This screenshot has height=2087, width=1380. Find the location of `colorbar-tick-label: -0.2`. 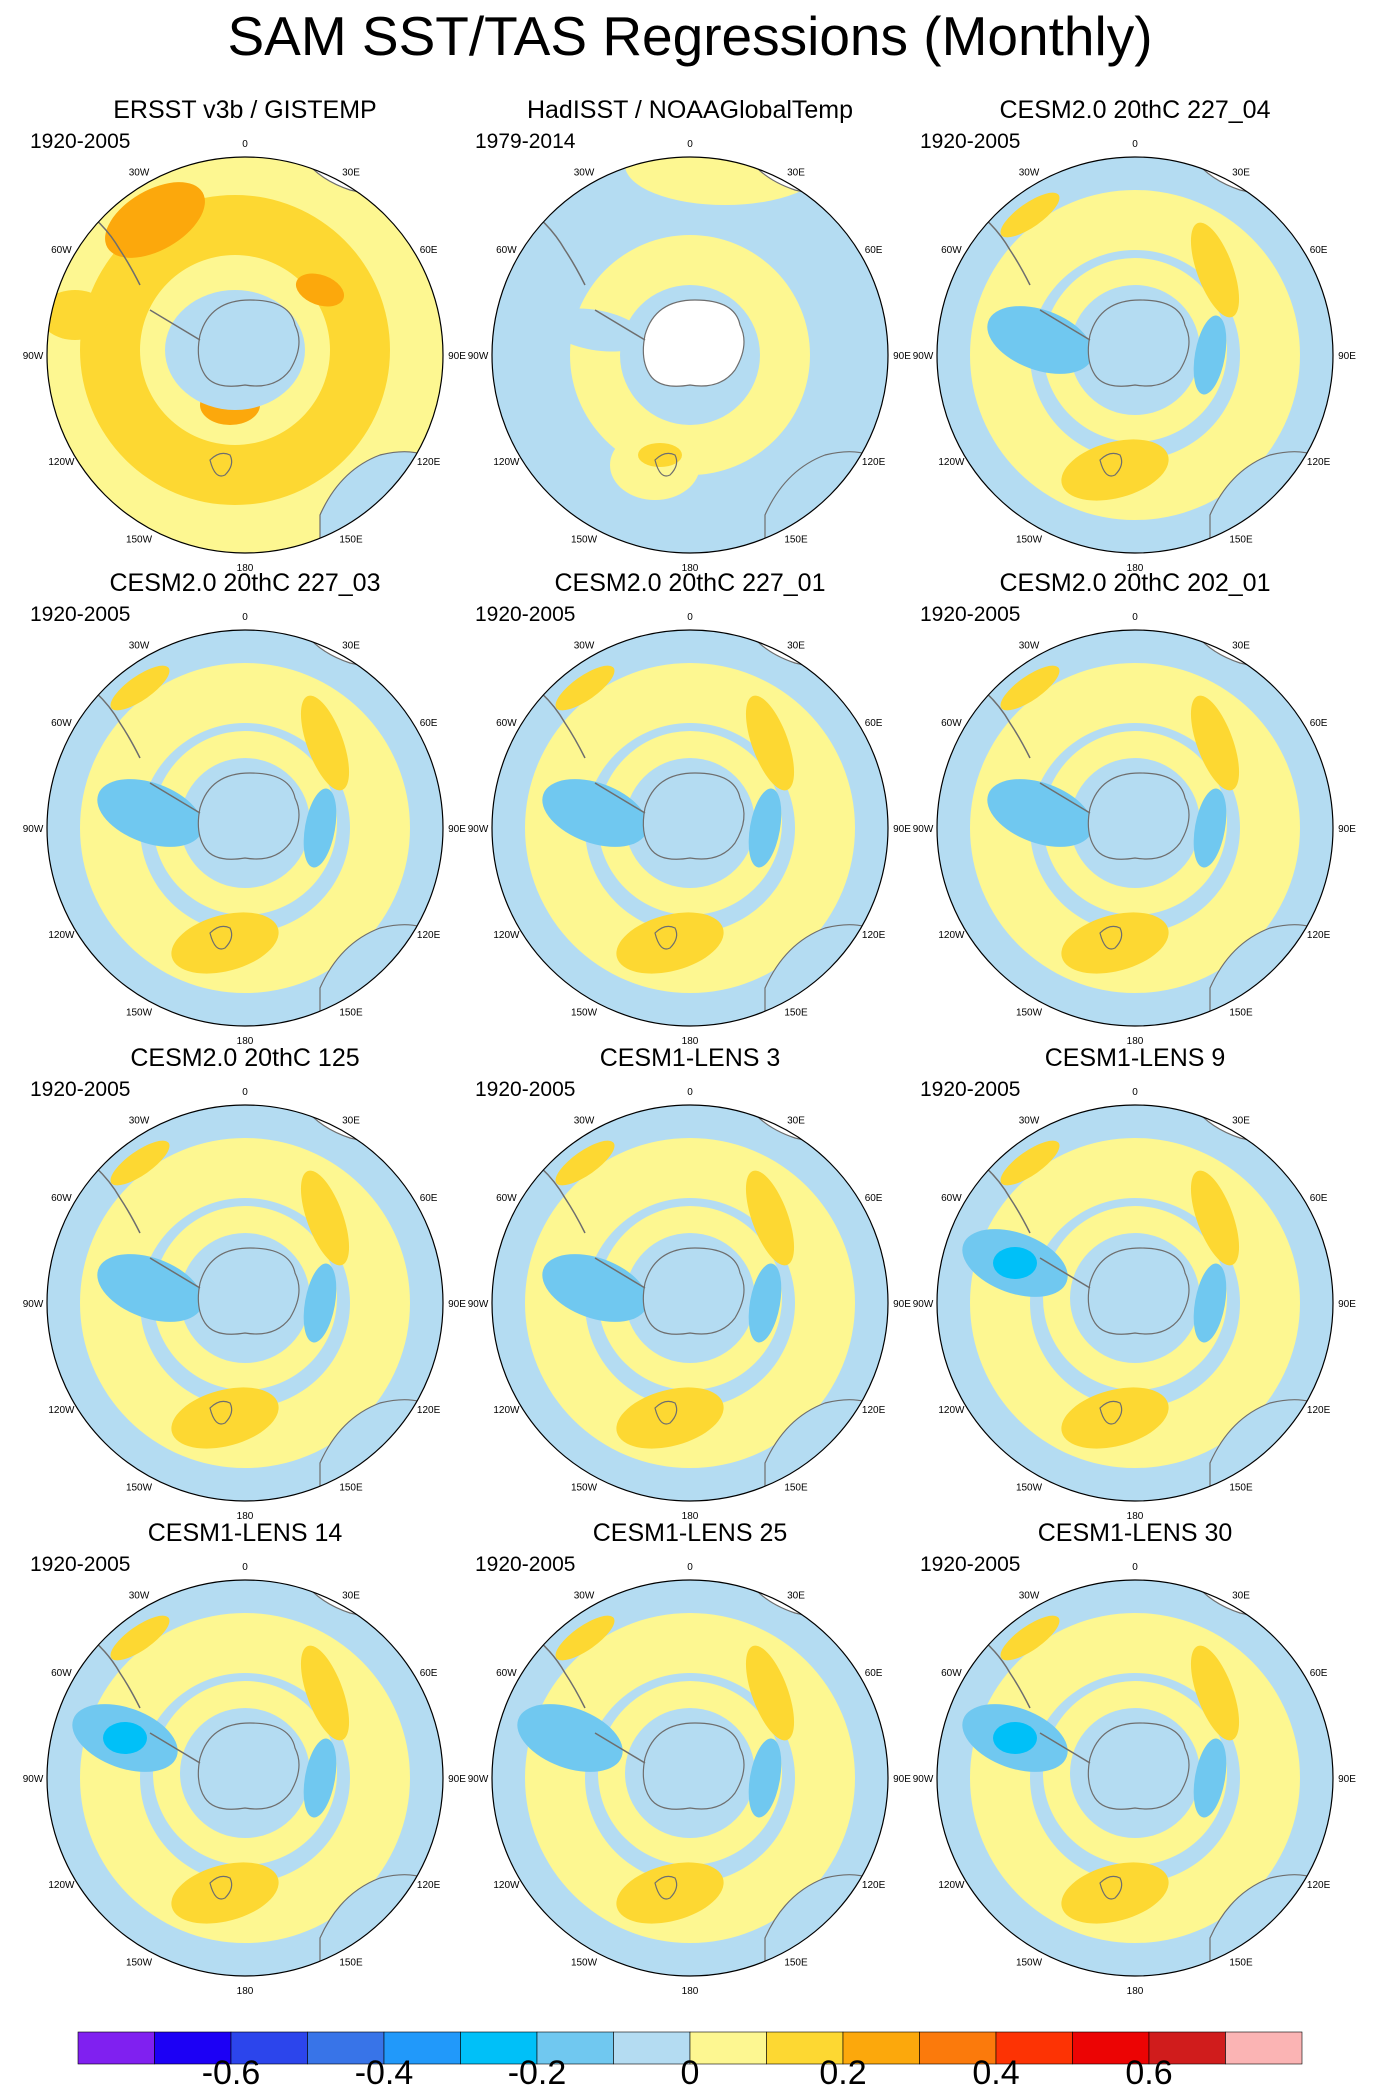

colorbar-tick-label: -0.2 is located at coordinates (537, 2070).